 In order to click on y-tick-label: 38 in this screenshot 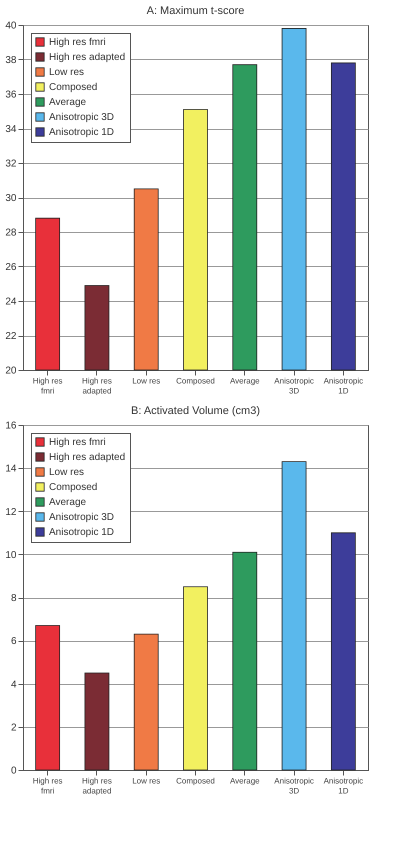, I will do `click(11, 60)`.